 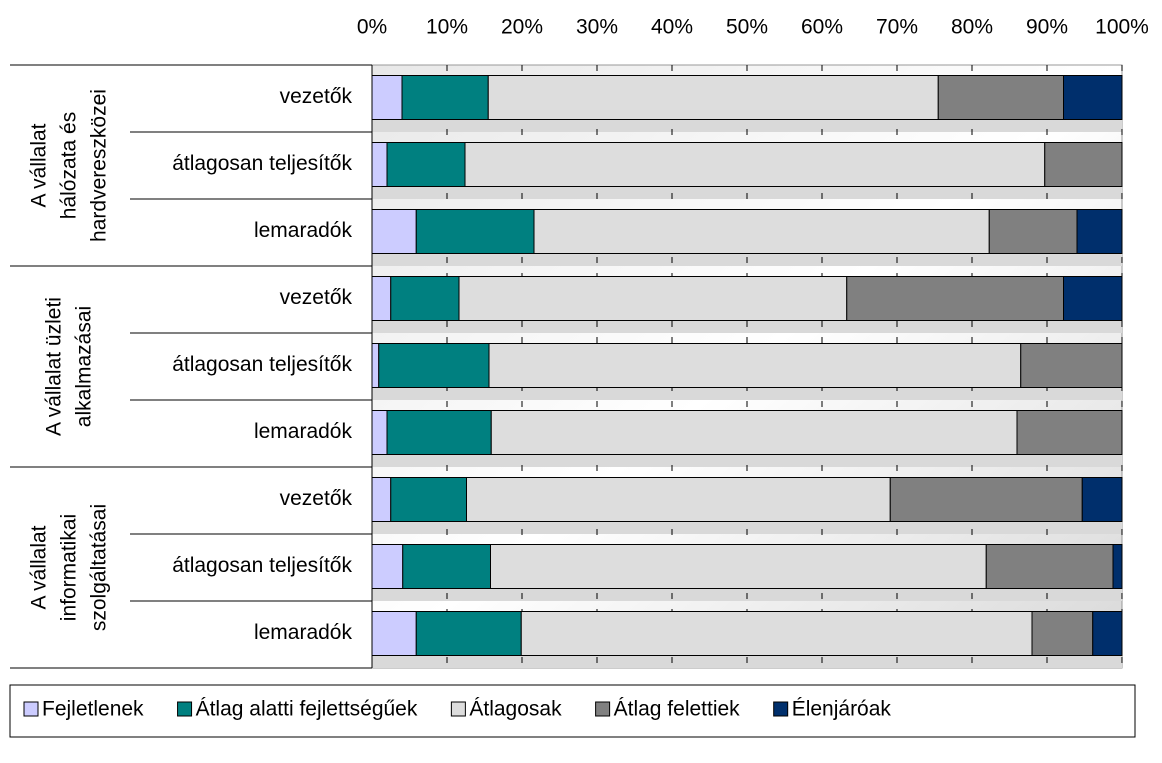 I want to click on x-tick-label: 60%, so click(x=822, y=27).